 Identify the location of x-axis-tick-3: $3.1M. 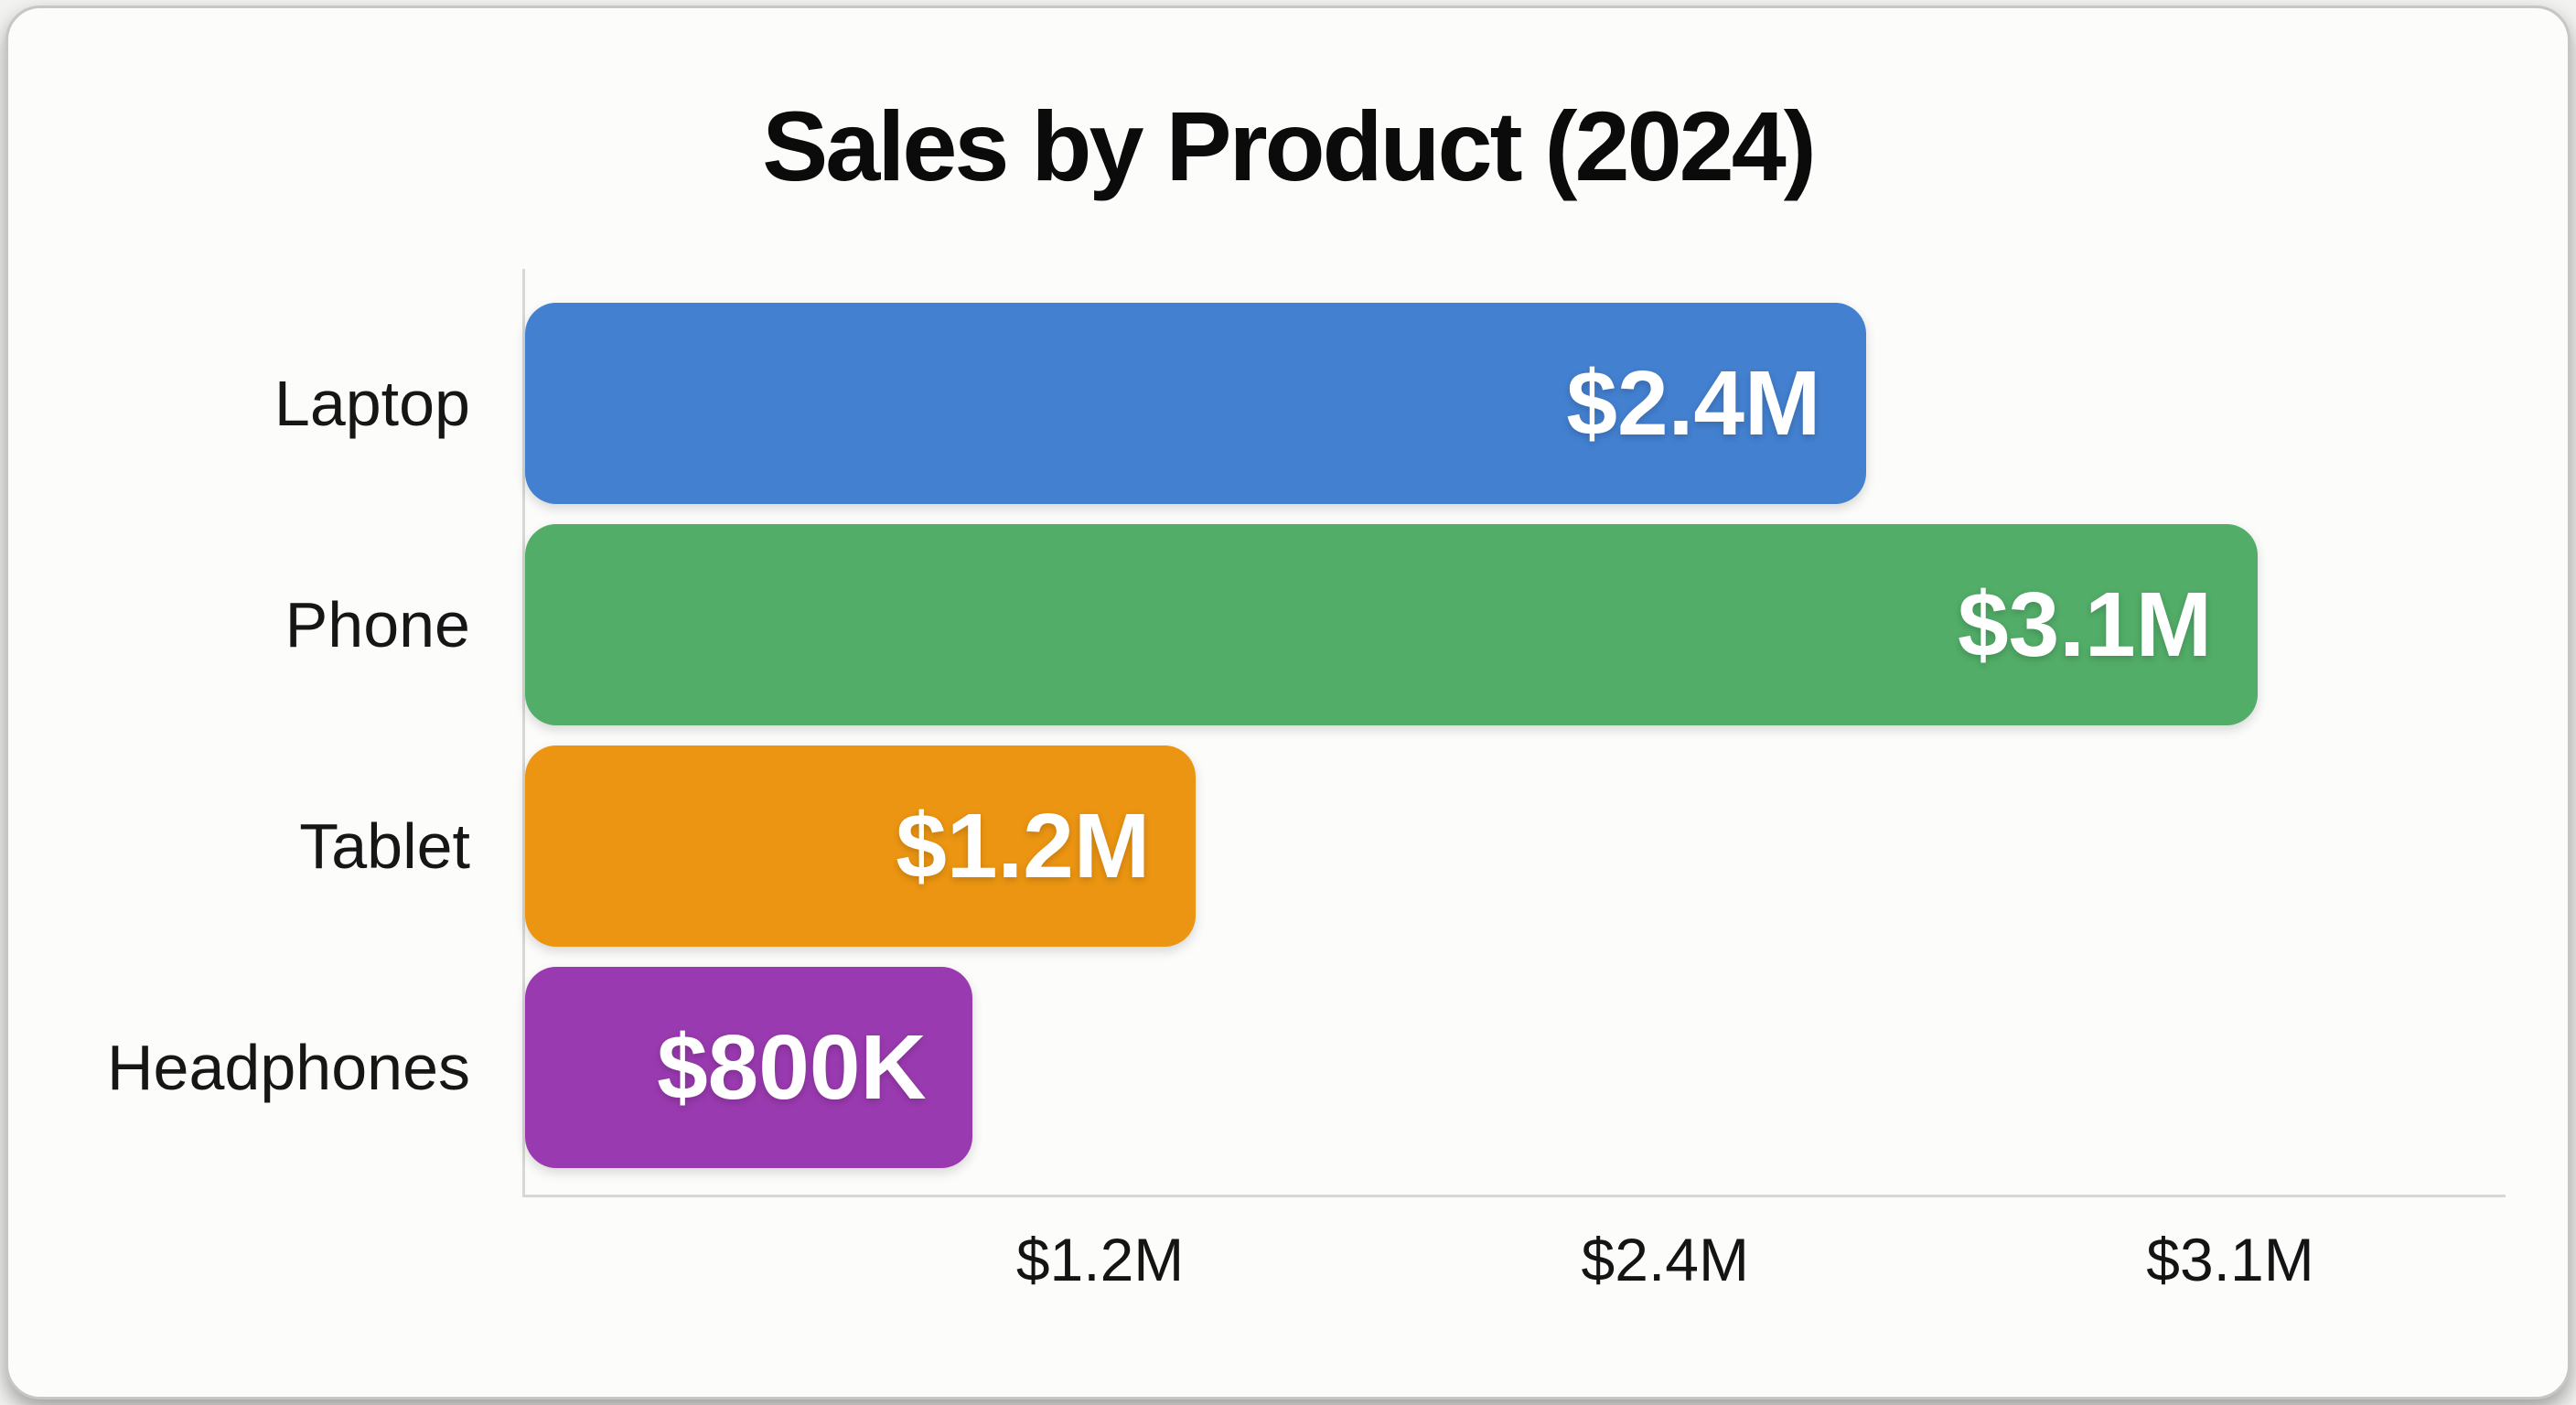
(2230, 1259).